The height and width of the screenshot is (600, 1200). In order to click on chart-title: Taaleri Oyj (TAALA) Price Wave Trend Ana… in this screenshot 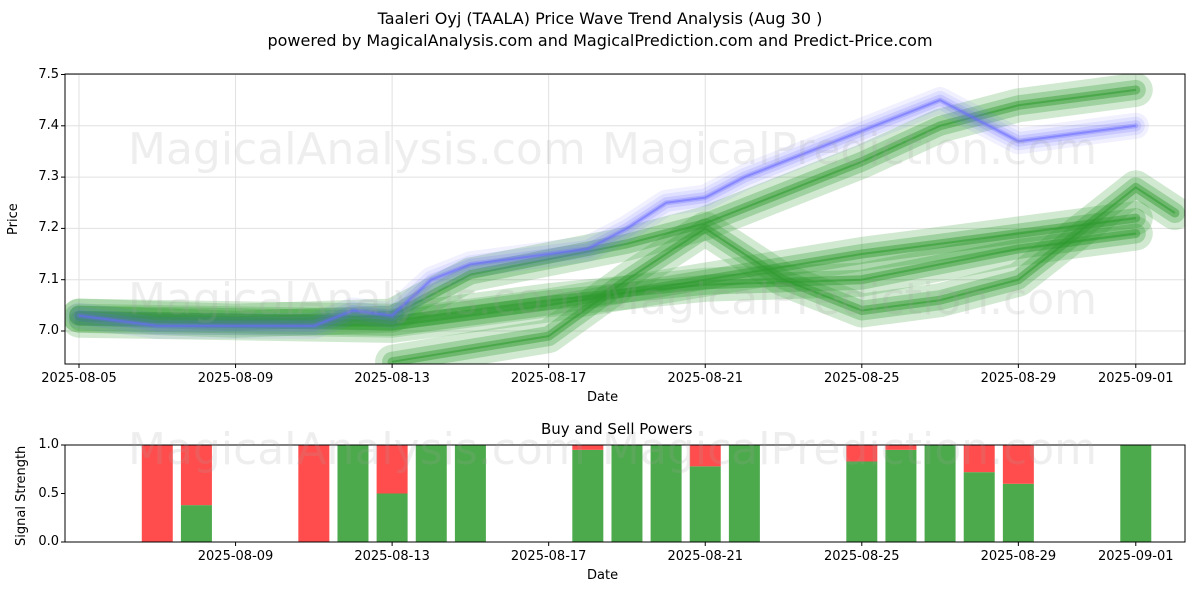, I will do `click(600, 18)`.